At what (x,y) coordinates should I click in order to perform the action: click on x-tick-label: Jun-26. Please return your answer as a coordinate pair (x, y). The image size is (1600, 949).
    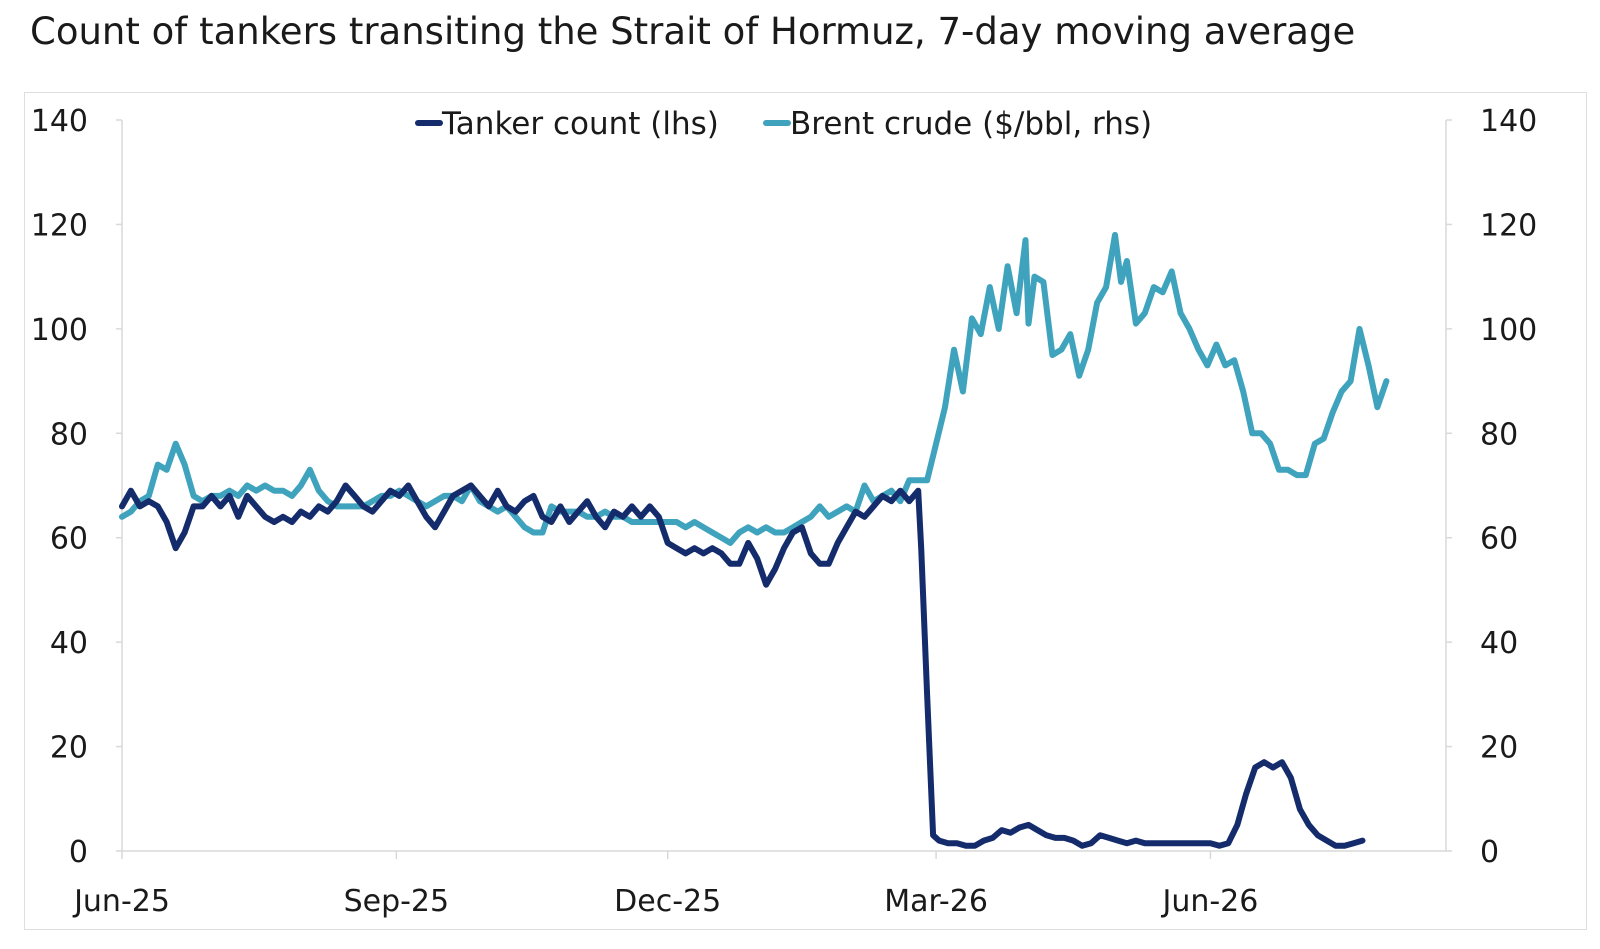
    Looking at the image, I should click on (1209, 901).